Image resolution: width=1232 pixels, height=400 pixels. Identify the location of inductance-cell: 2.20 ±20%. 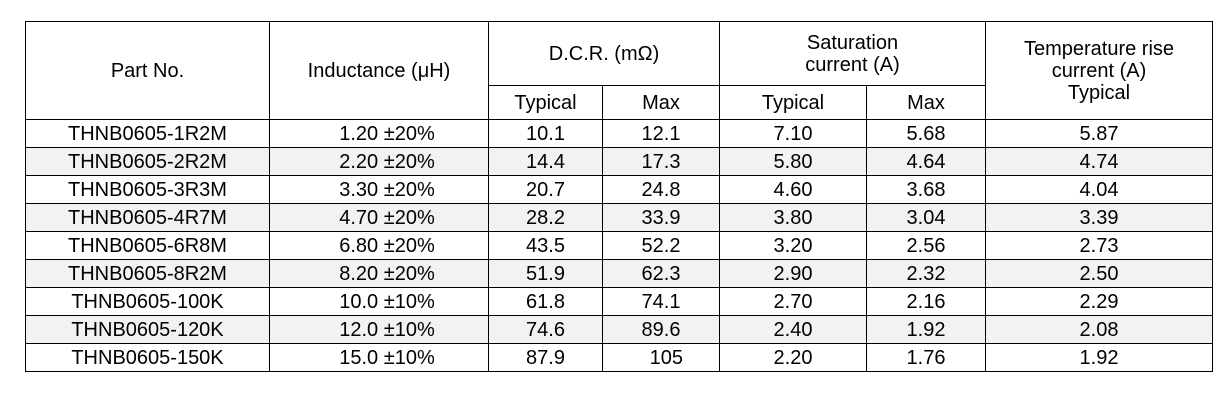
(379, 161).